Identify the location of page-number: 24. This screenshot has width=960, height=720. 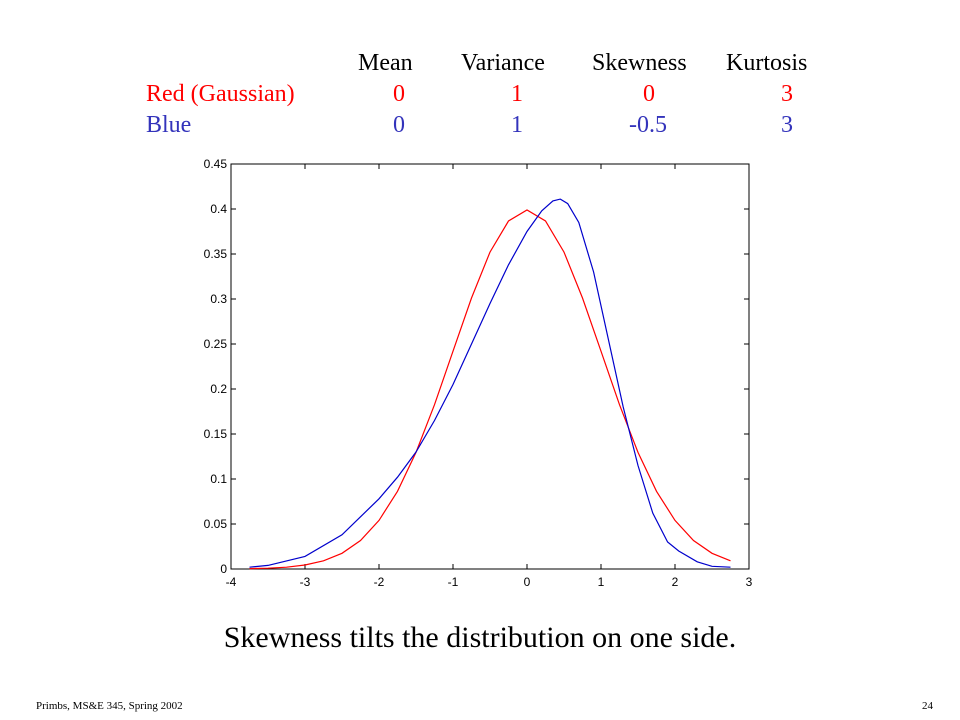
(927, 706).